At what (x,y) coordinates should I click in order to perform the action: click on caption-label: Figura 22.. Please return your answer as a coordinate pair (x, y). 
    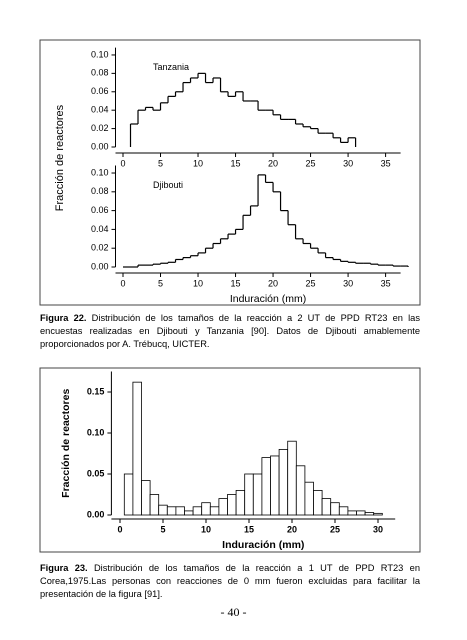
    Looking at the image, I should click on (63, 318).